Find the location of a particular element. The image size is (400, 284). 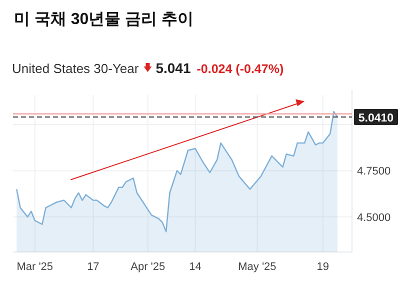

xtick: Apr '25 is located at coordinates (148, 267).